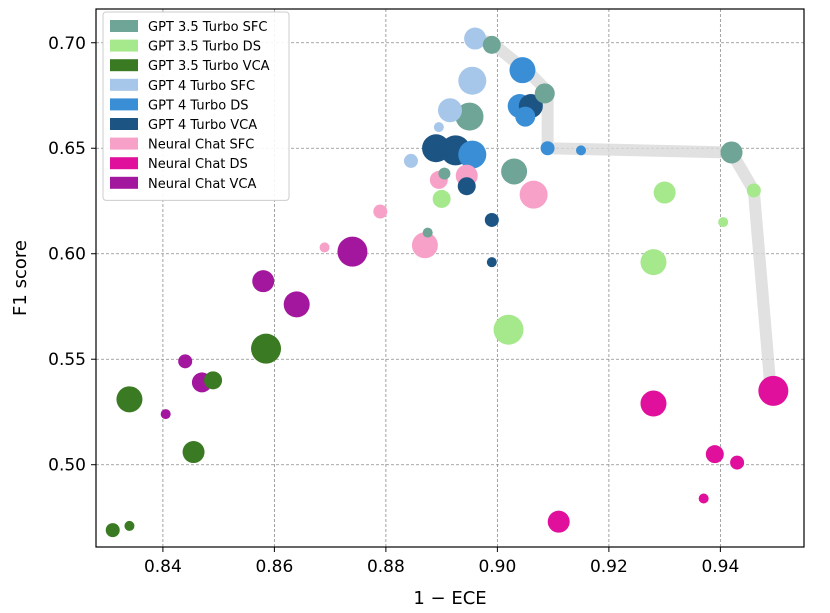 The width and height of the screenshot is (830, 613). What do you see at coordinates (202, 125) in the screenshot?
I see `legend-label: GPT 4 Turbo VCA` at bounding box center [202, 125].